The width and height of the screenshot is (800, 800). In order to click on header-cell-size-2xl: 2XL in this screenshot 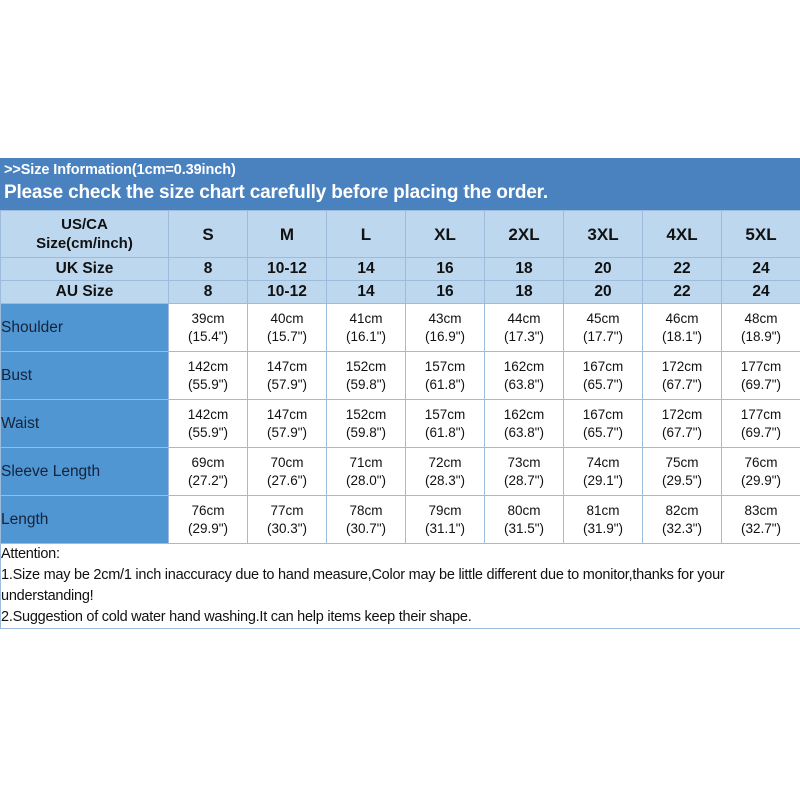, I will do `click(524, 234)`.